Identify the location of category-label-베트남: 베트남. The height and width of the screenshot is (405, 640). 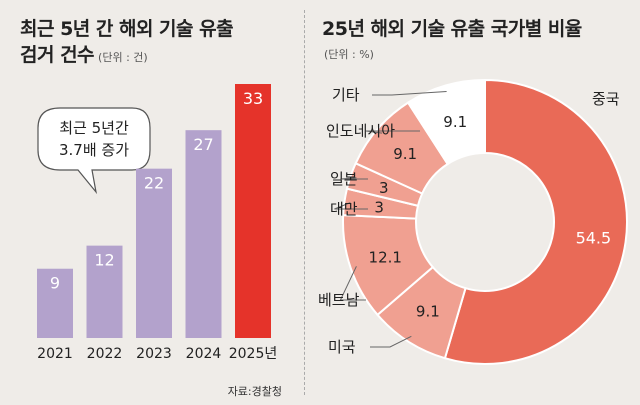
(339, 300).